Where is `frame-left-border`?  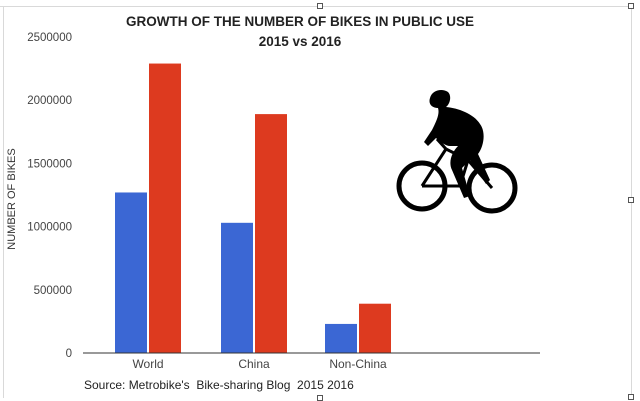 frame-left-border is located at coordinates (3, 202).